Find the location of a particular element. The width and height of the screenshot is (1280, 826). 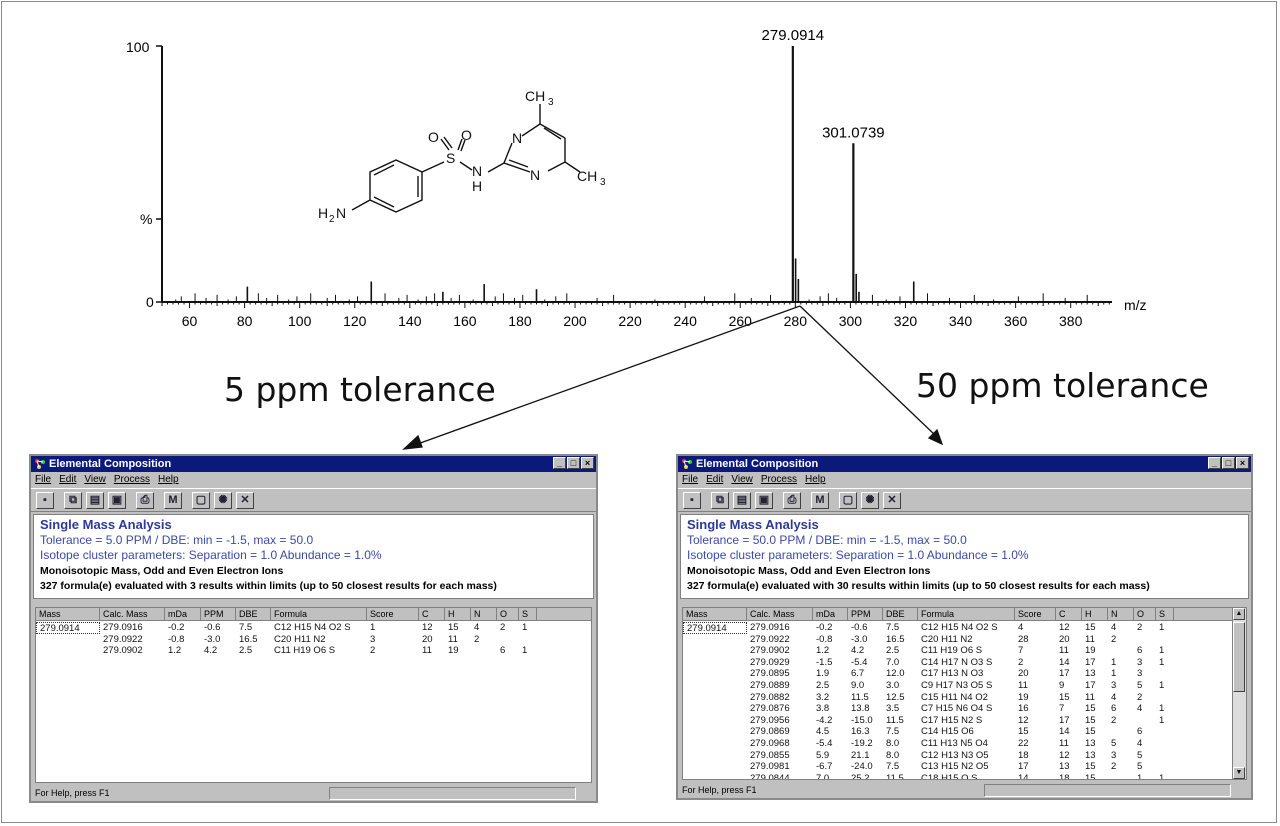

x-tick-label: 360 is located at coordinates (1016, 321).